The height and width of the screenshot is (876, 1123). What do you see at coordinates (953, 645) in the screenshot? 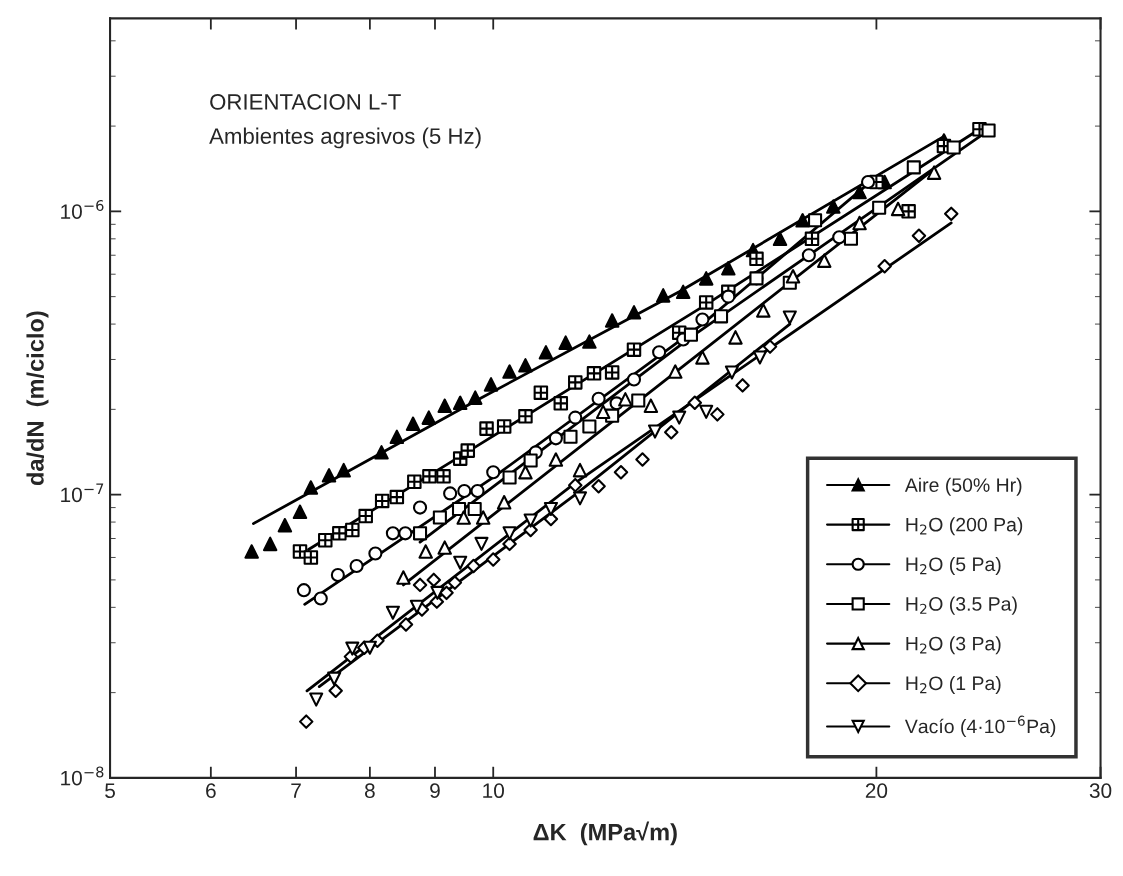
I see `legend-label: H$_{2}$O (3 Pa)` at bounding box center [953, 645].